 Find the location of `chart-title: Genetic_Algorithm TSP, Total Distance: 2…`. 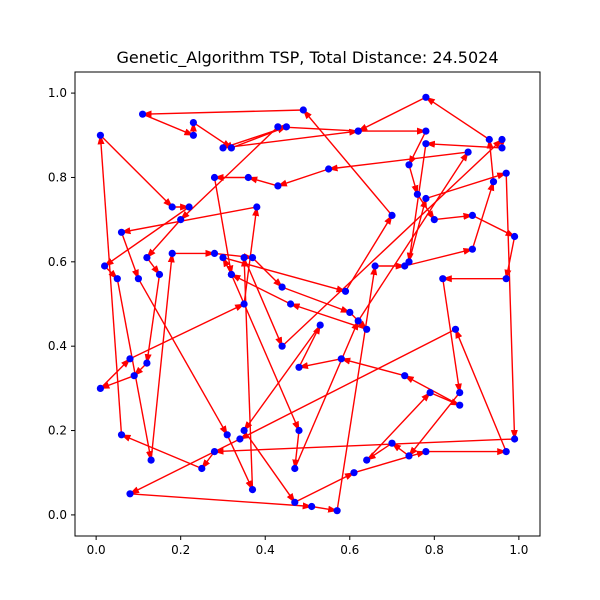

chart-title: Genetic_Algorithm TSP, Total Distance: 2… is located at coordinates (308, 58).